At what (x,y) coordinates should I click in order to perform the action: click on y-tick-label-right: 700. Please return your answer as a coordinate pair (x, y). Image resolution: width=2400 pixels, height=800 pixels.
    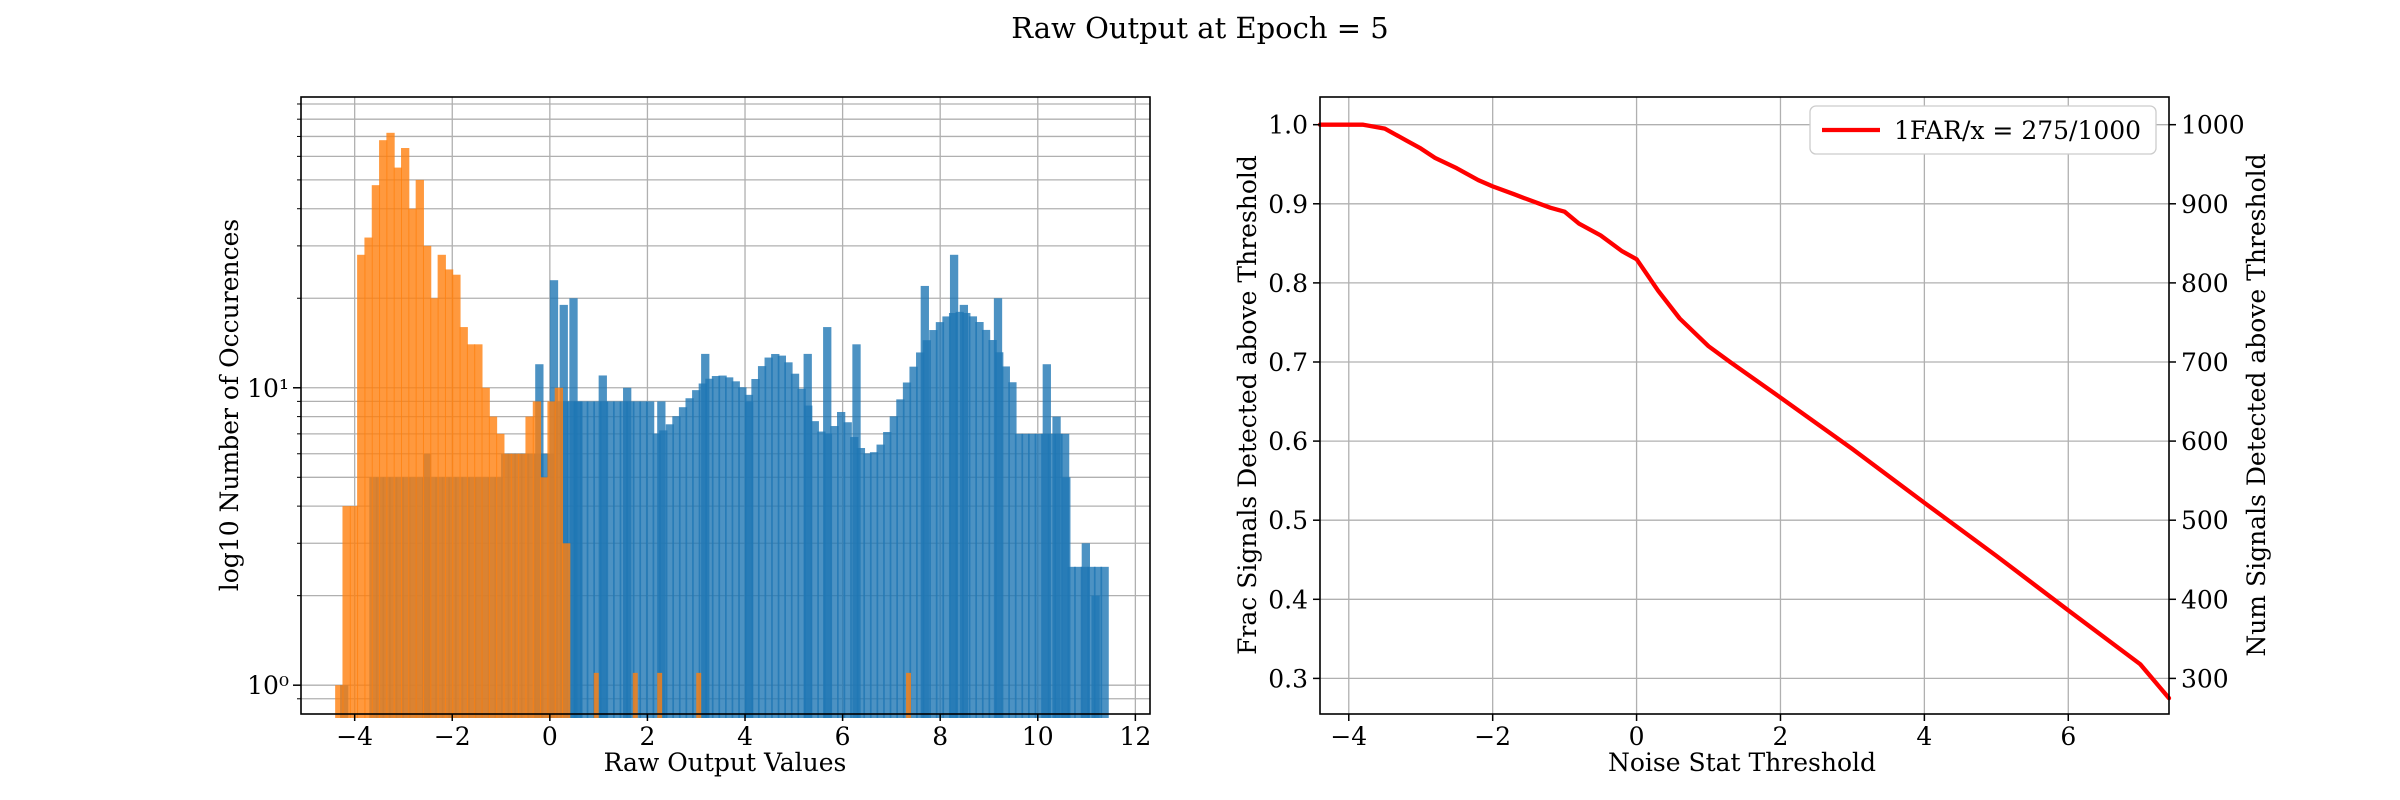
    Looking at the image, I should click on (2205, 362).